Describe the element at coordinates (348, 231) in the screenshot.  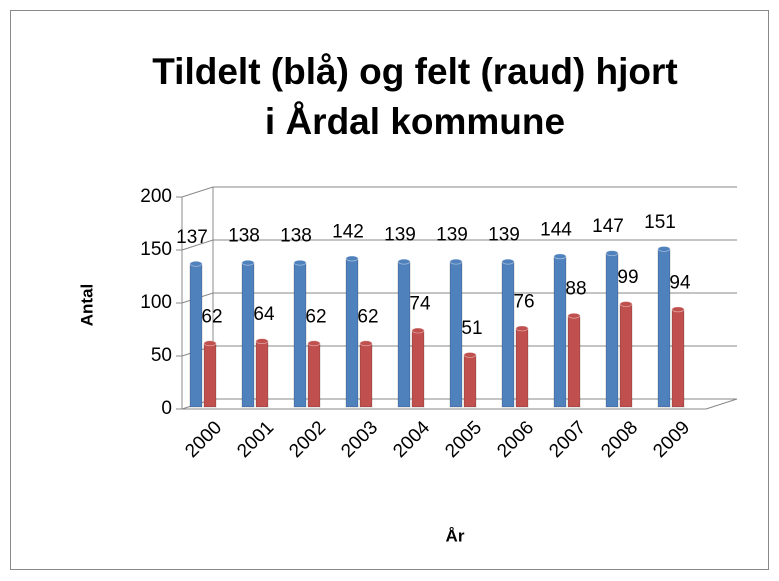
I see `data-label: 142` at that location.